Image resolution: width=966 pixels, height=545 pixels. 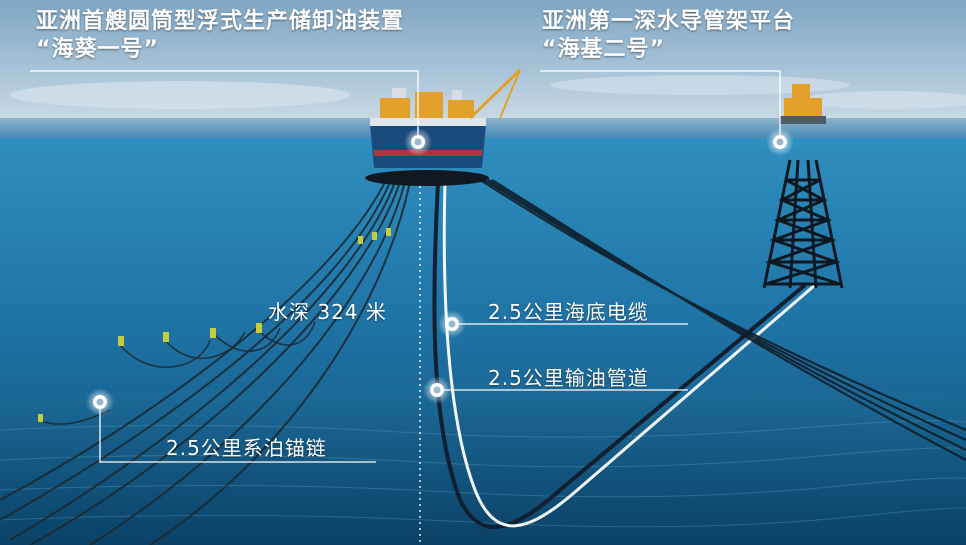 What do you see at coordinates (603, 49) in the screenshot?
I see `platform-name: “海基二号”` at bounding box center [603, 49].